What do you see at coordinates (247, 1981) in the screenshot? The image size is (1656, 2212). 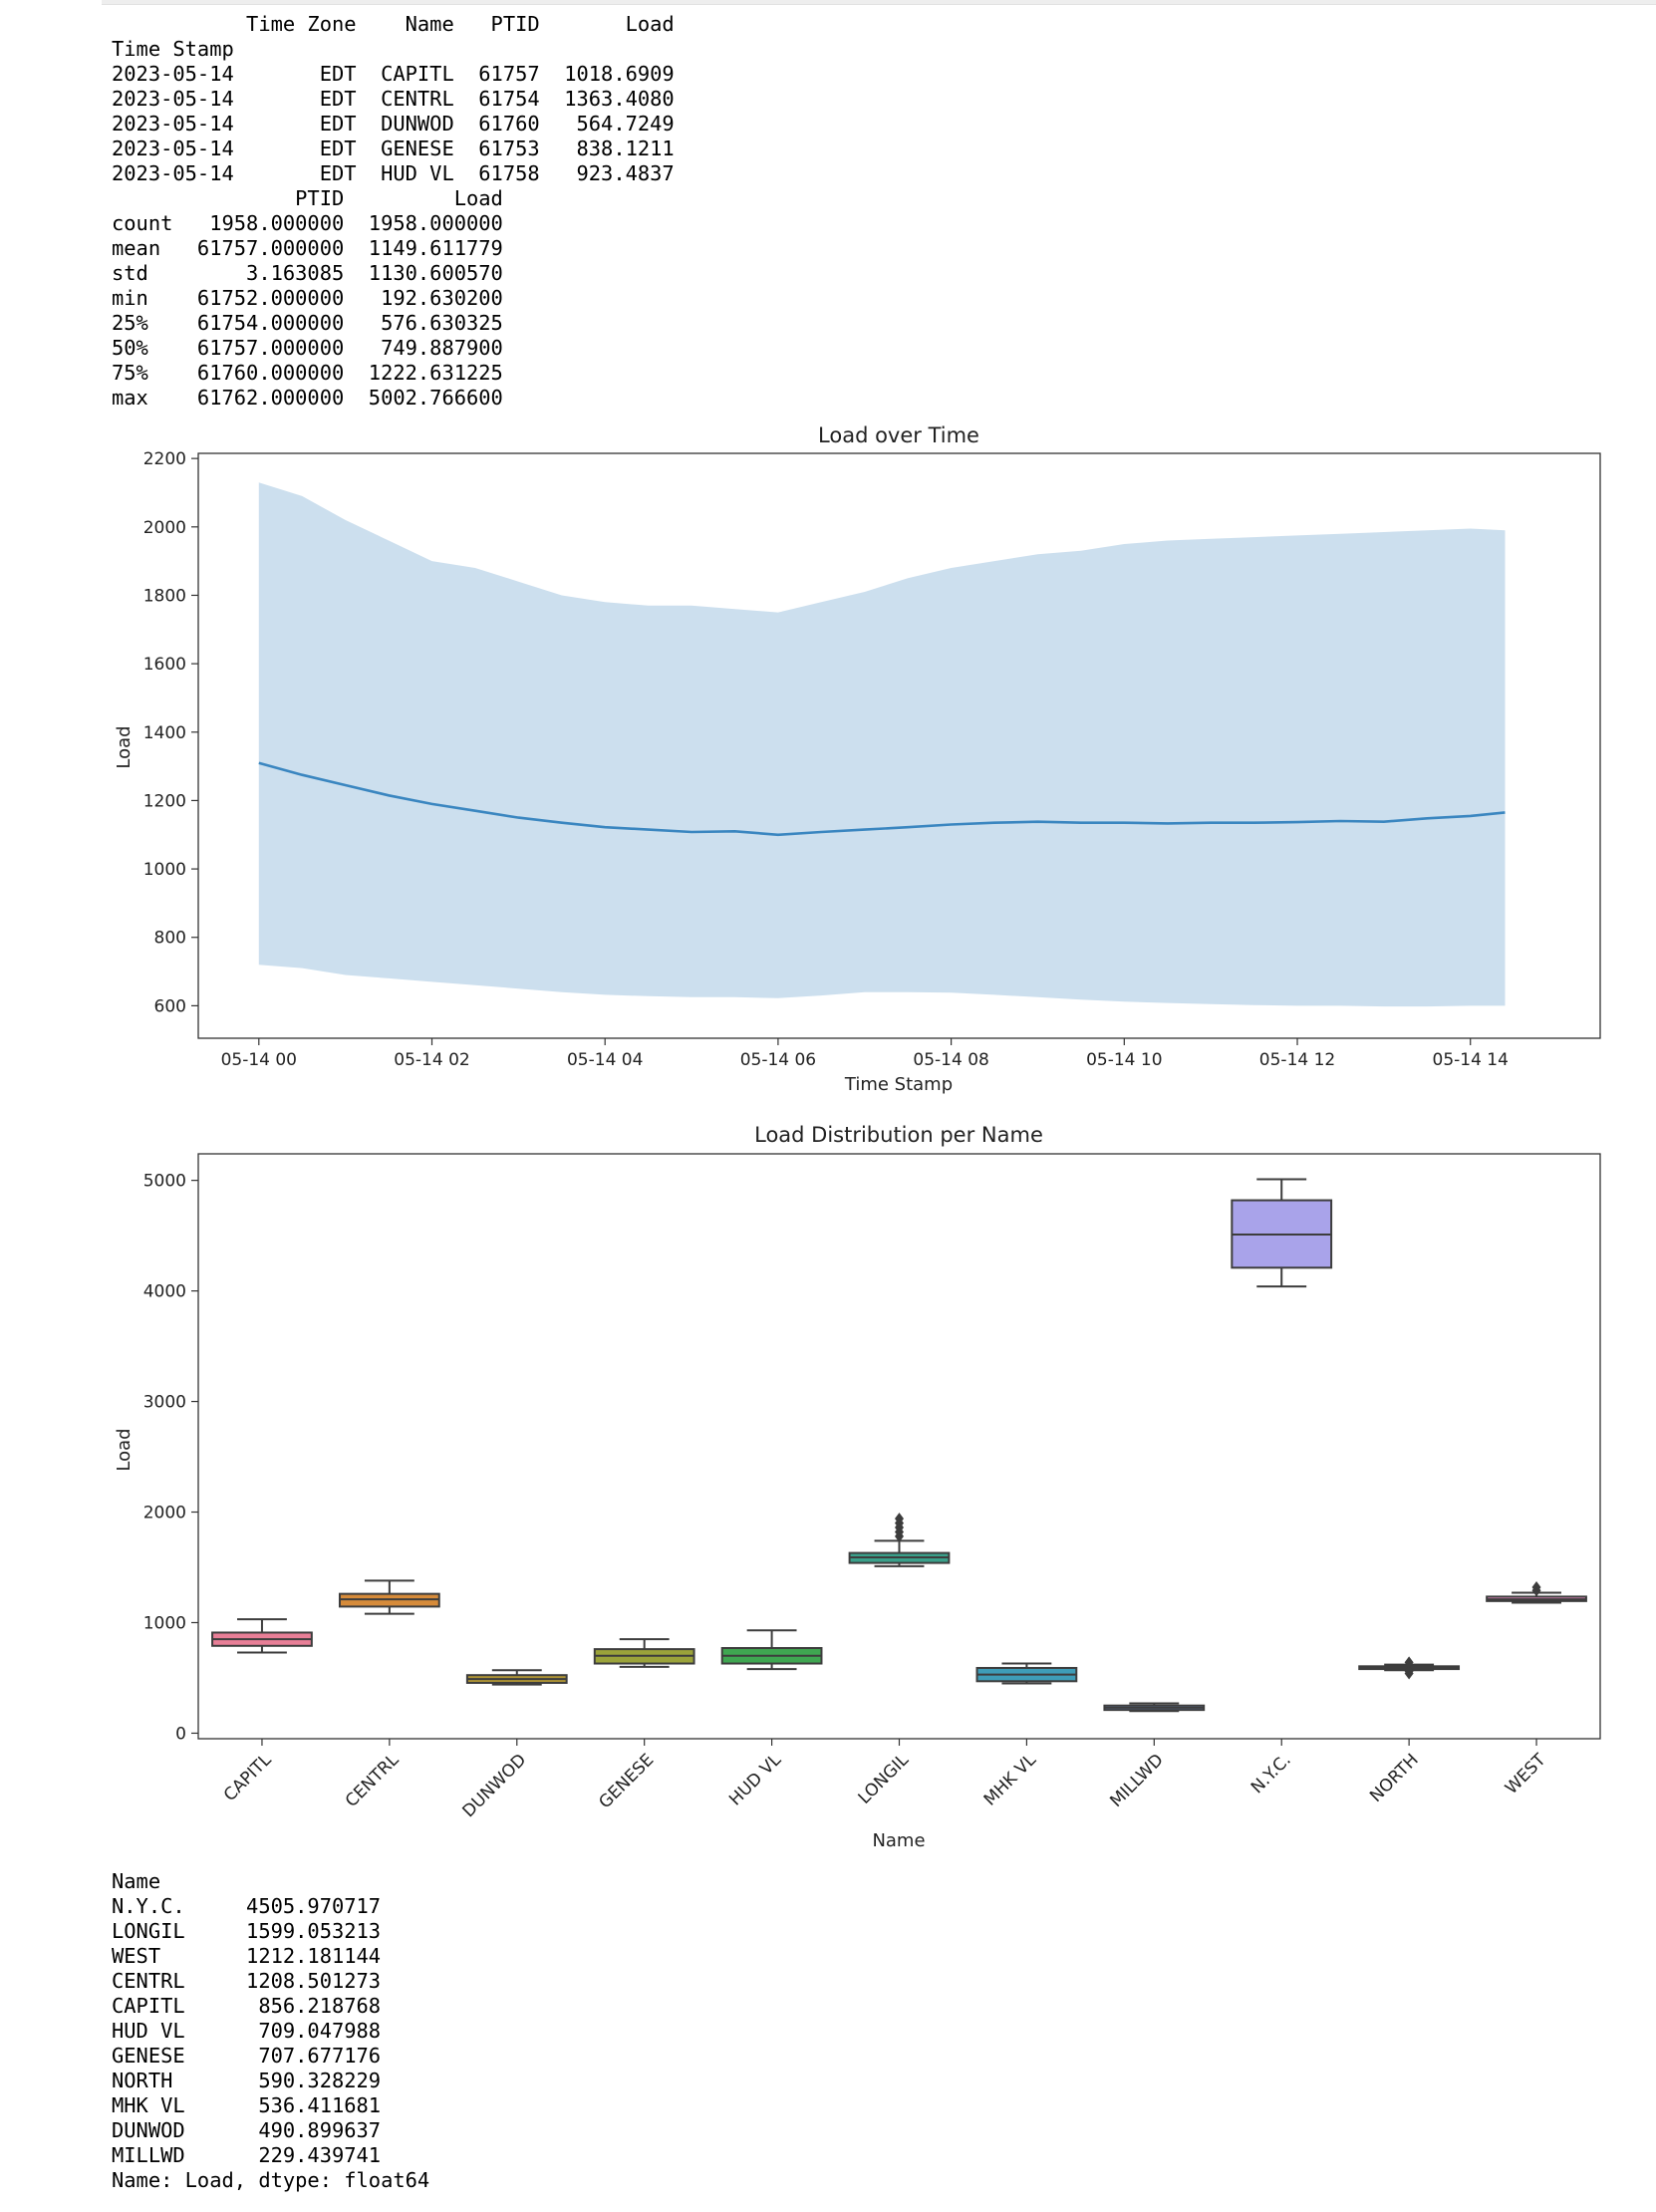 I see `output-line: CENTRL 1208.501273` at bounding box center [247, 1981].